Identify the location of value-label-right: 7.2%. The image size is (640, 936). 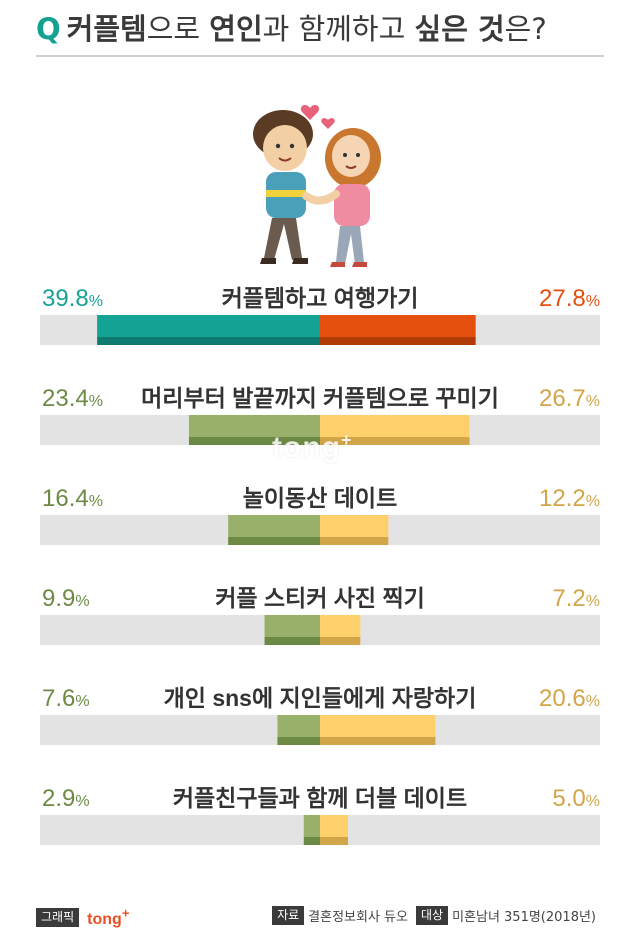
(576, 598).